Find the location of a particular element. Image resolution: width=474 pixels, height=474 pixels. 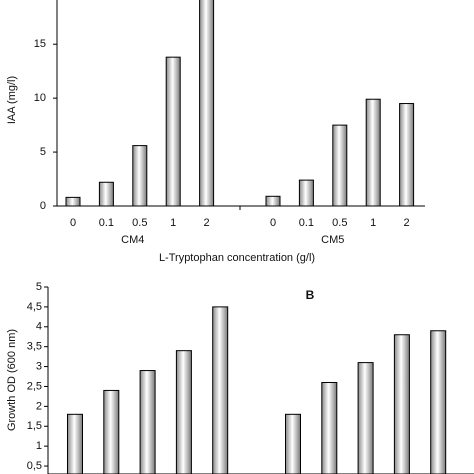

group-label: CM4 is located at coordinates (132, 240).